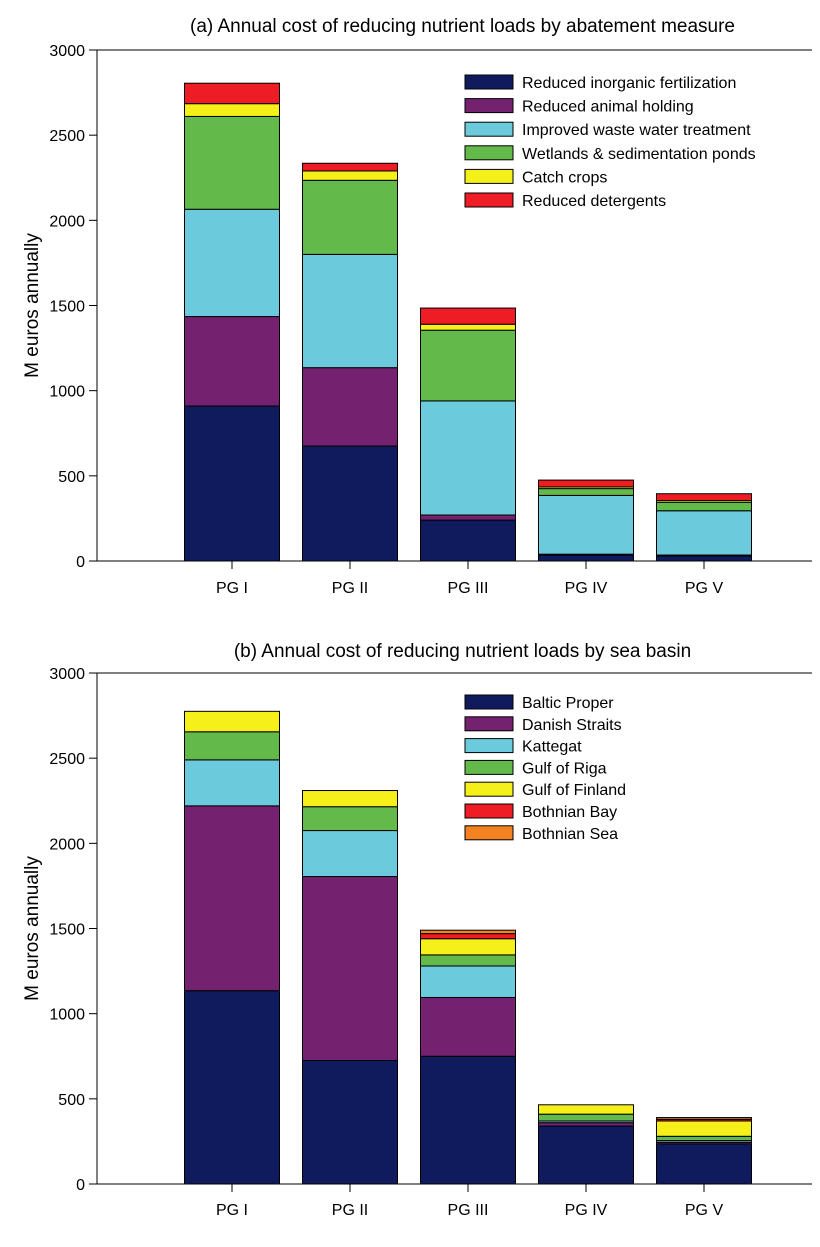 The image size is (820, 1247). What do you see at coordinates (629, 83) in the screenshot?
I see `legend-label: Reduced inorganic fertilization` at bounding box center [629, 83].